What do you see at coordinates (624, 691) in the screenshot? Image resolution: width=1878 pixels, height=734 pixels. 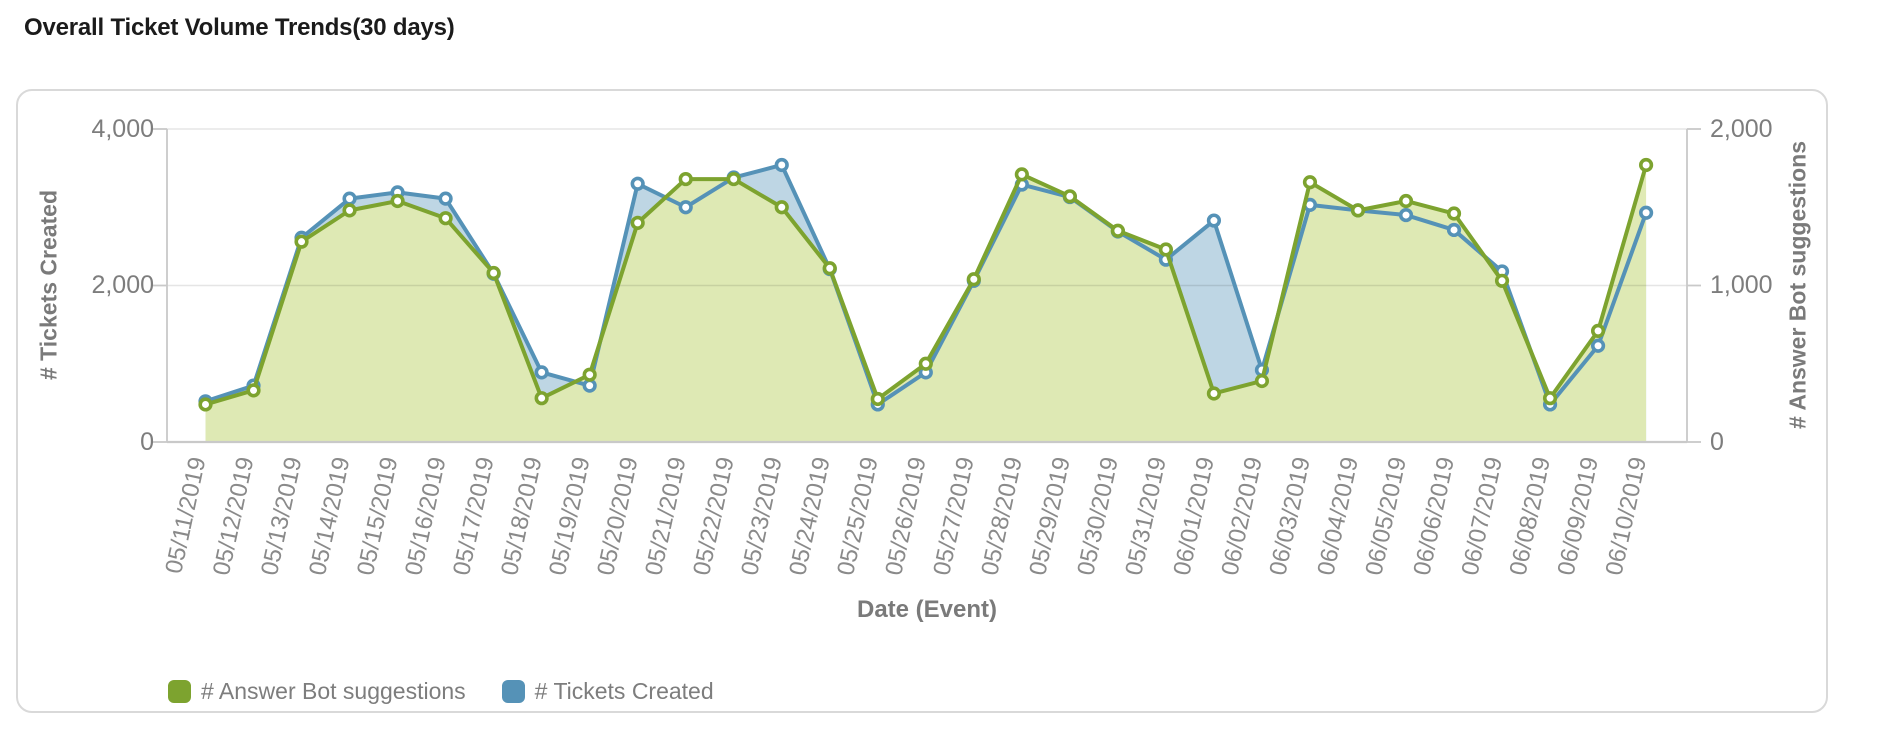 I see `legend-label: # Tickets Created` at bounding box center [624, 691].